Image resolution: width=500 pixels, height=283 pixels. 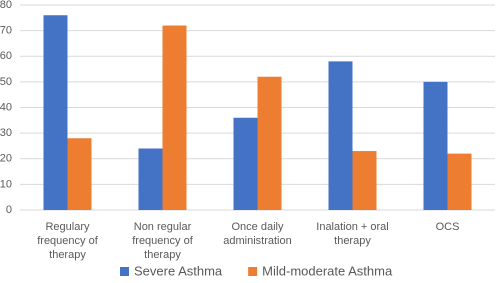 What do you see at coordinates (6, 184) in the screenshot?
I see `y-tick-label: 10` at bounding box center [6, 184].